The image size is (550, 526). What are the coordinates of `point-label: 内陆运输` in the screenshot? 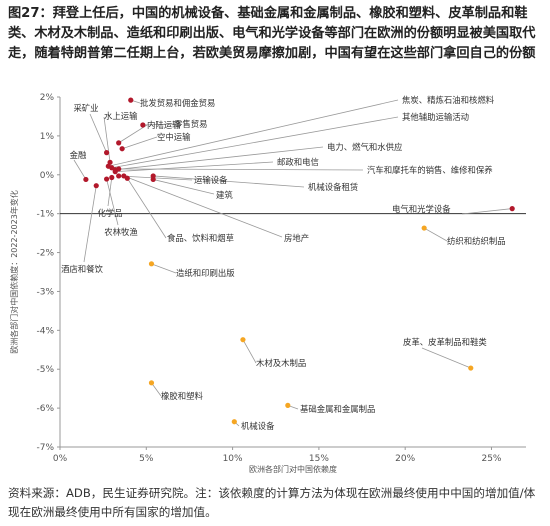 It's located at (164, 125).